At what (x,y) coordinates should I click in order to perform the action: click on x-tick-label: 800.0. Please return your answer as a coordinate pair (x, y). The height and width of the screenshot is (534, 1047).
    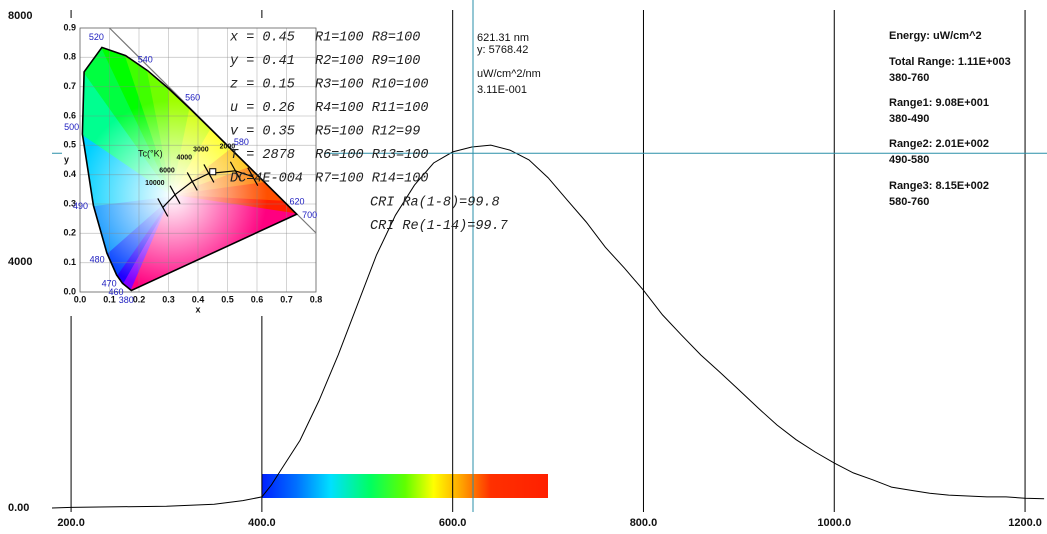
    Looking at the image, I should click on (644, 523).